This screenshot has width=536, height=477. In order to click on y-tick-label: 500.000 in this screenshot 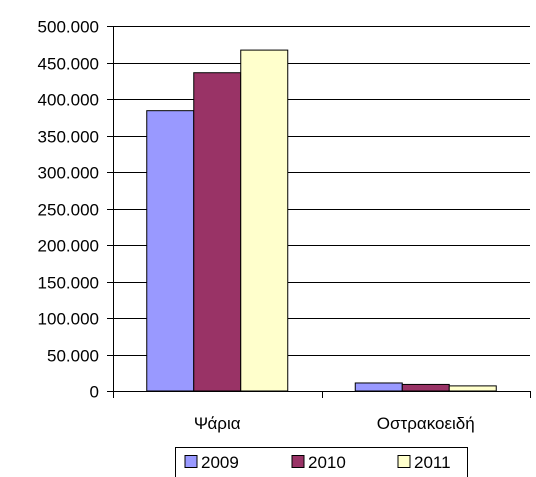, I will do `click(68, 27)`.